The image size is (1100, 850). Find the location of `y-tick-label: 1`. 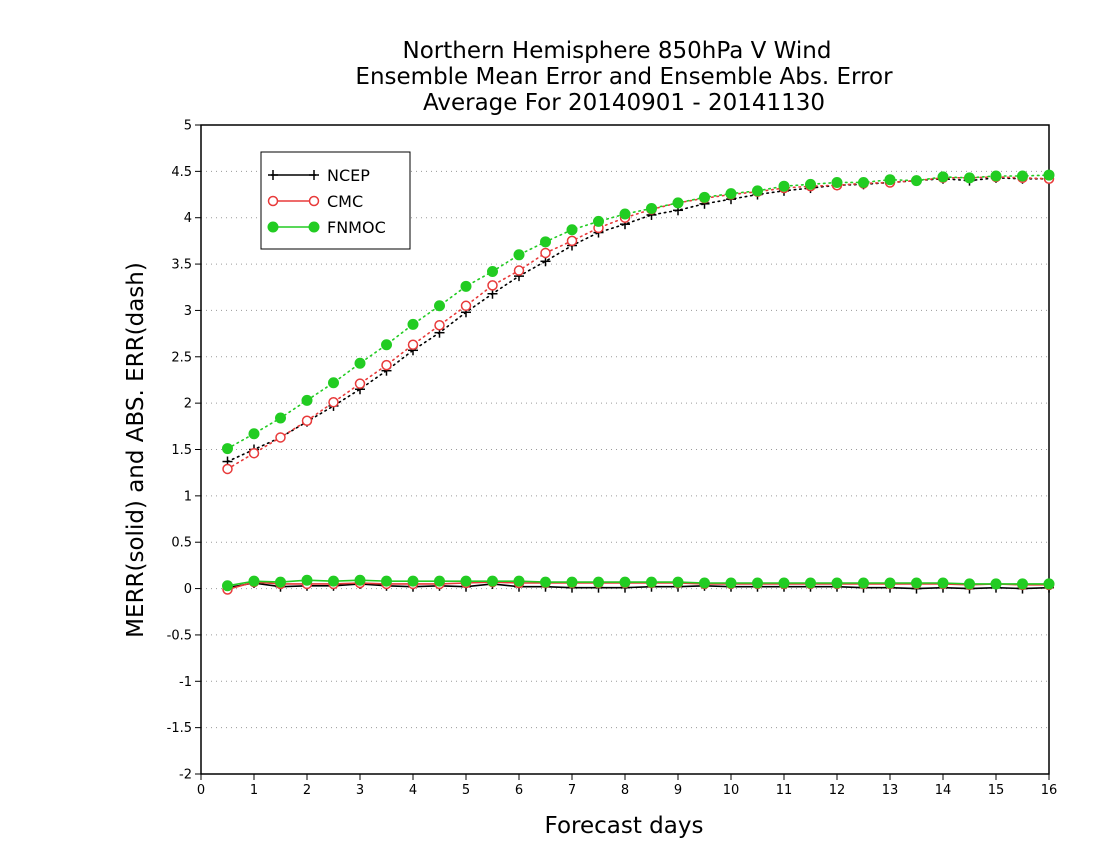

y-tick-label: 1 is located at coordinates (188, 496).